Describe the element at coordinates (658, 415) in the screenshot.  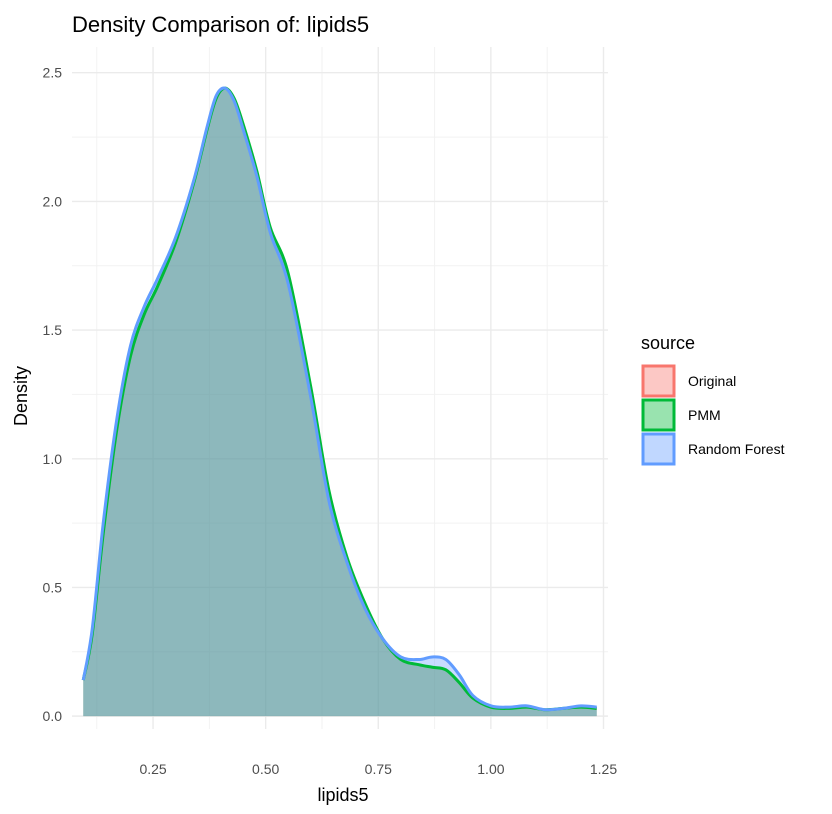
I see `legend-key-pmm` at that location.